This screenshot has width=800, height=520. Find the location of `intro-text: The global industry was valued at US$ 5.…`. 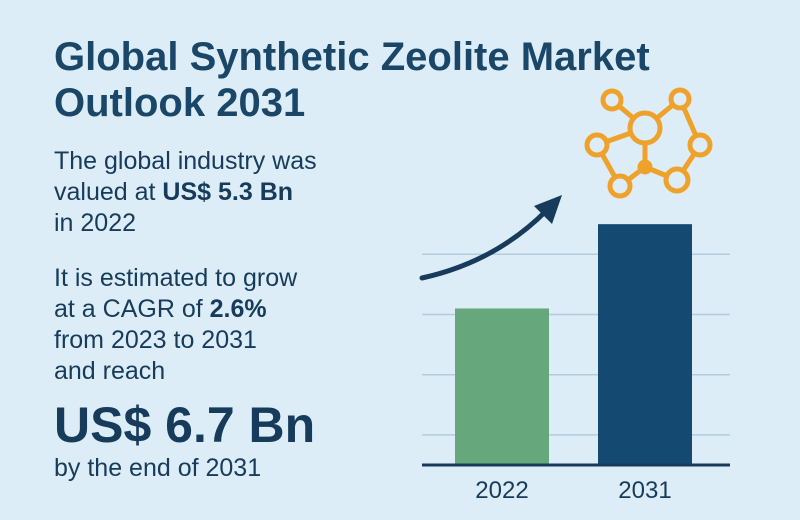

intro-text: The global industry was valued at US$ 5.… is located at coordinates (234, 192).